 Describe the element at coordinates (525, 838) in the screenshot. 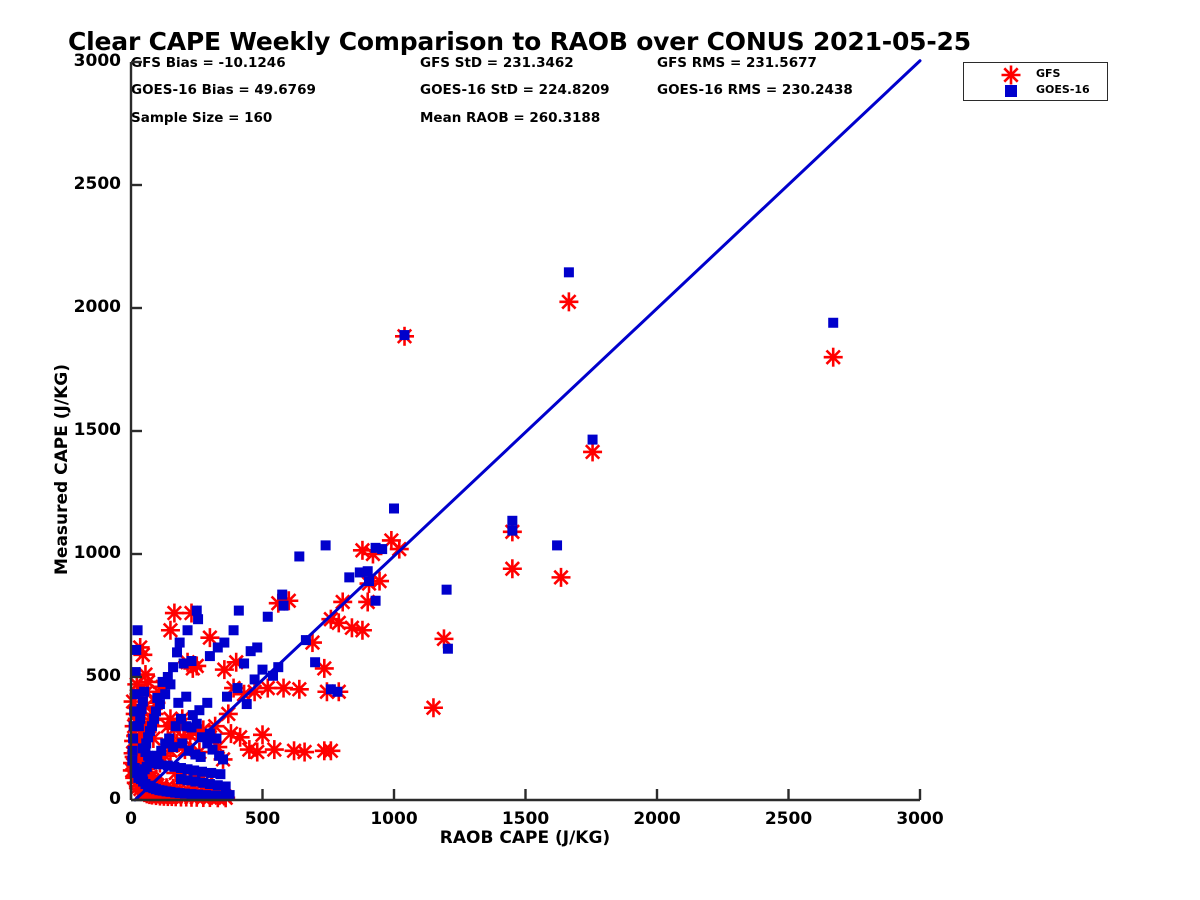

I see `x-axis-title: RAOB CAPE (J/KG)` at that location.